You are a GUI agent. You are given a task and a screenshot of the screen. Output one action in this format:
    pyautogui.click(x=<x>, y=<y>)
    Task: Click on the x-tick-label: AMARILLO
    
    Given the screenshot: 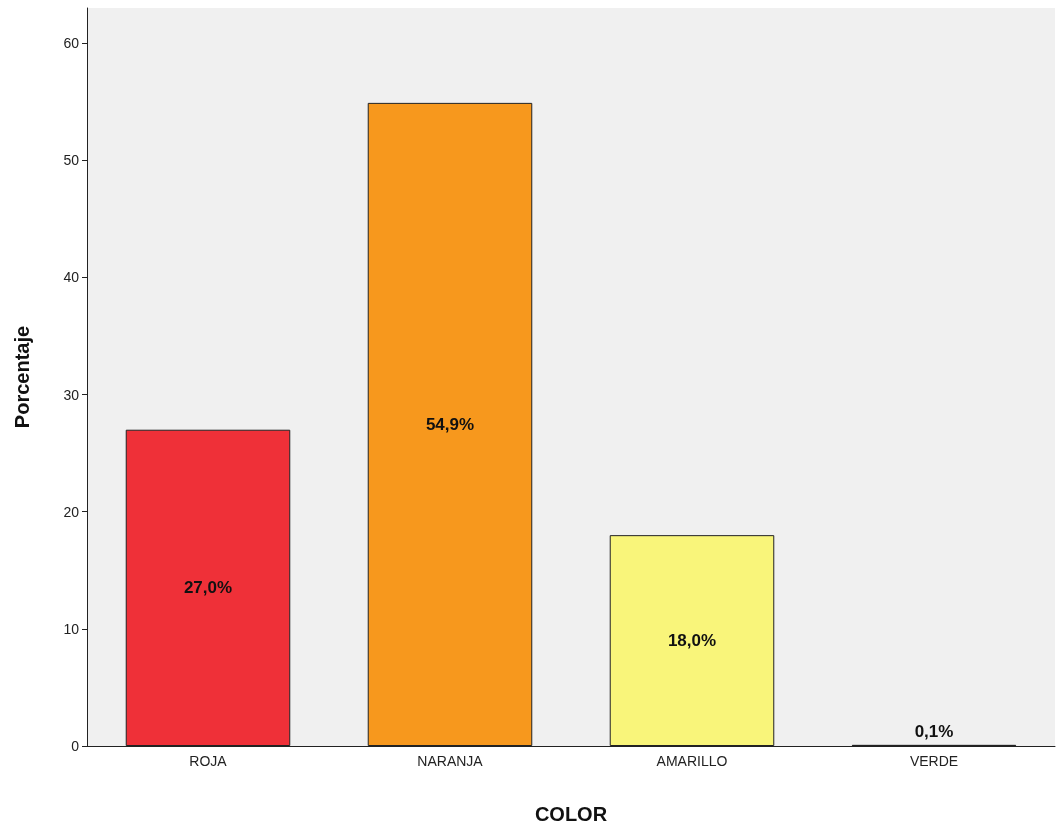 What is the action you would take?
    pyautogui.click(x=692, y=761)
    